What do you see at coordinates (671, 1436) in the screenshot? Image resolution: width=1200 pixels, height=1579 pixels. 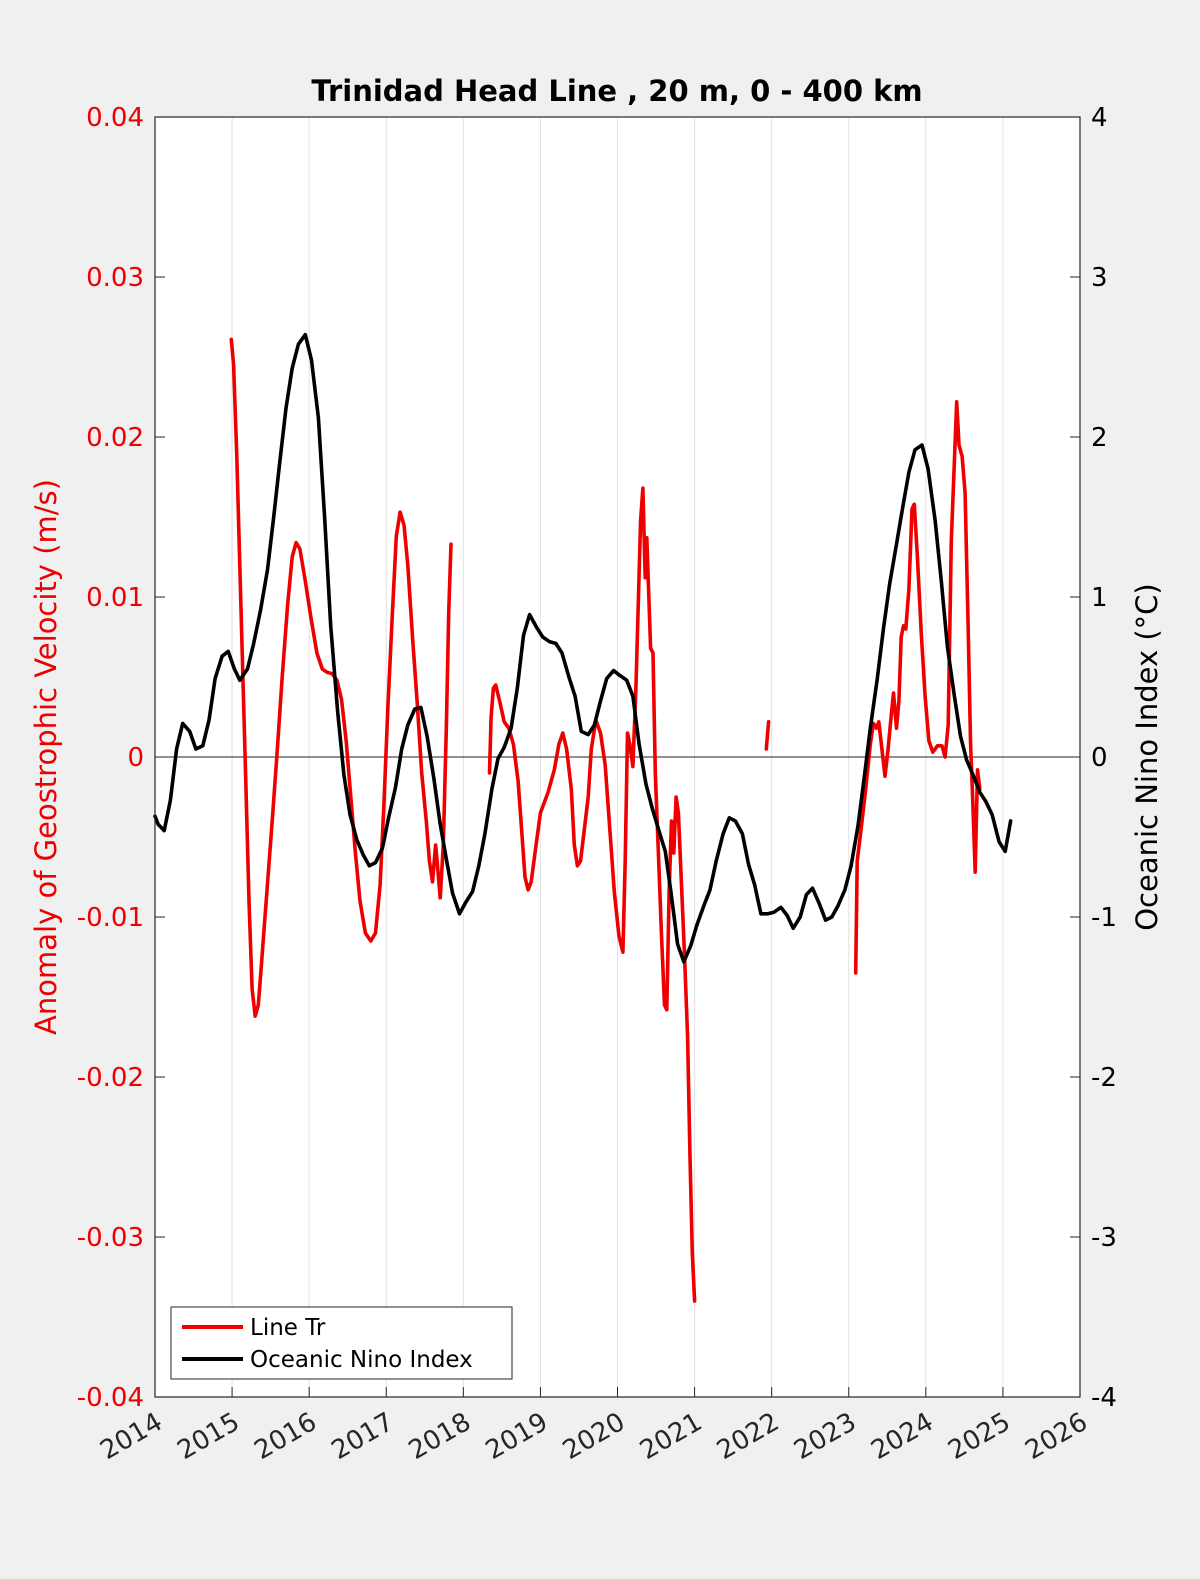 I see `x-tick-label: 2021` at bounding box center [671, 1436].